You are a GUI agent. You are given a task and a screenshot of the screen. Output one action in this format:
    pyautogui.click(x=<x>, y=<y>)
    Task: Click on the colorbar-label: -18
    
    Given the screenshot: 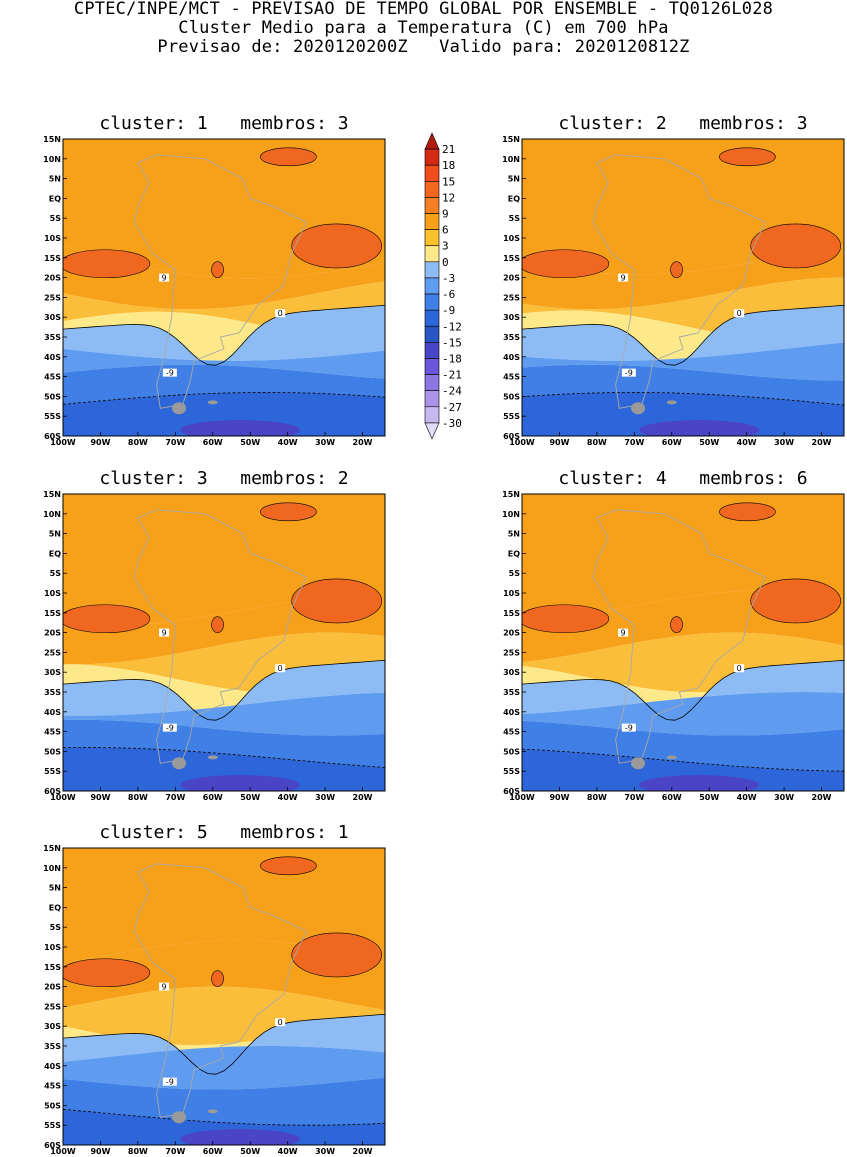 What is the action you would take?
    pyautogui.click(x=452, y=358)
    